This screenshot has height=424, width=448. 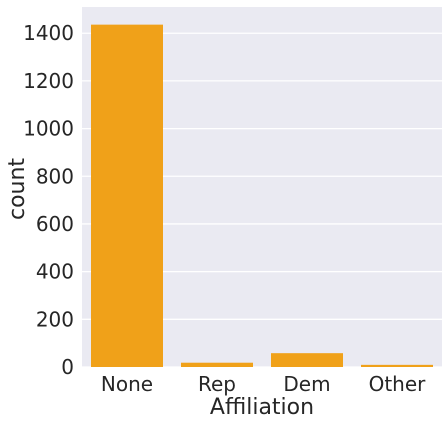 What do you see at coordinates (48, 200) in the screenshot?
I see `y-tick-labels: 0 200 400 600 800 1000 1200 1400` at bounding box center [48, 200].